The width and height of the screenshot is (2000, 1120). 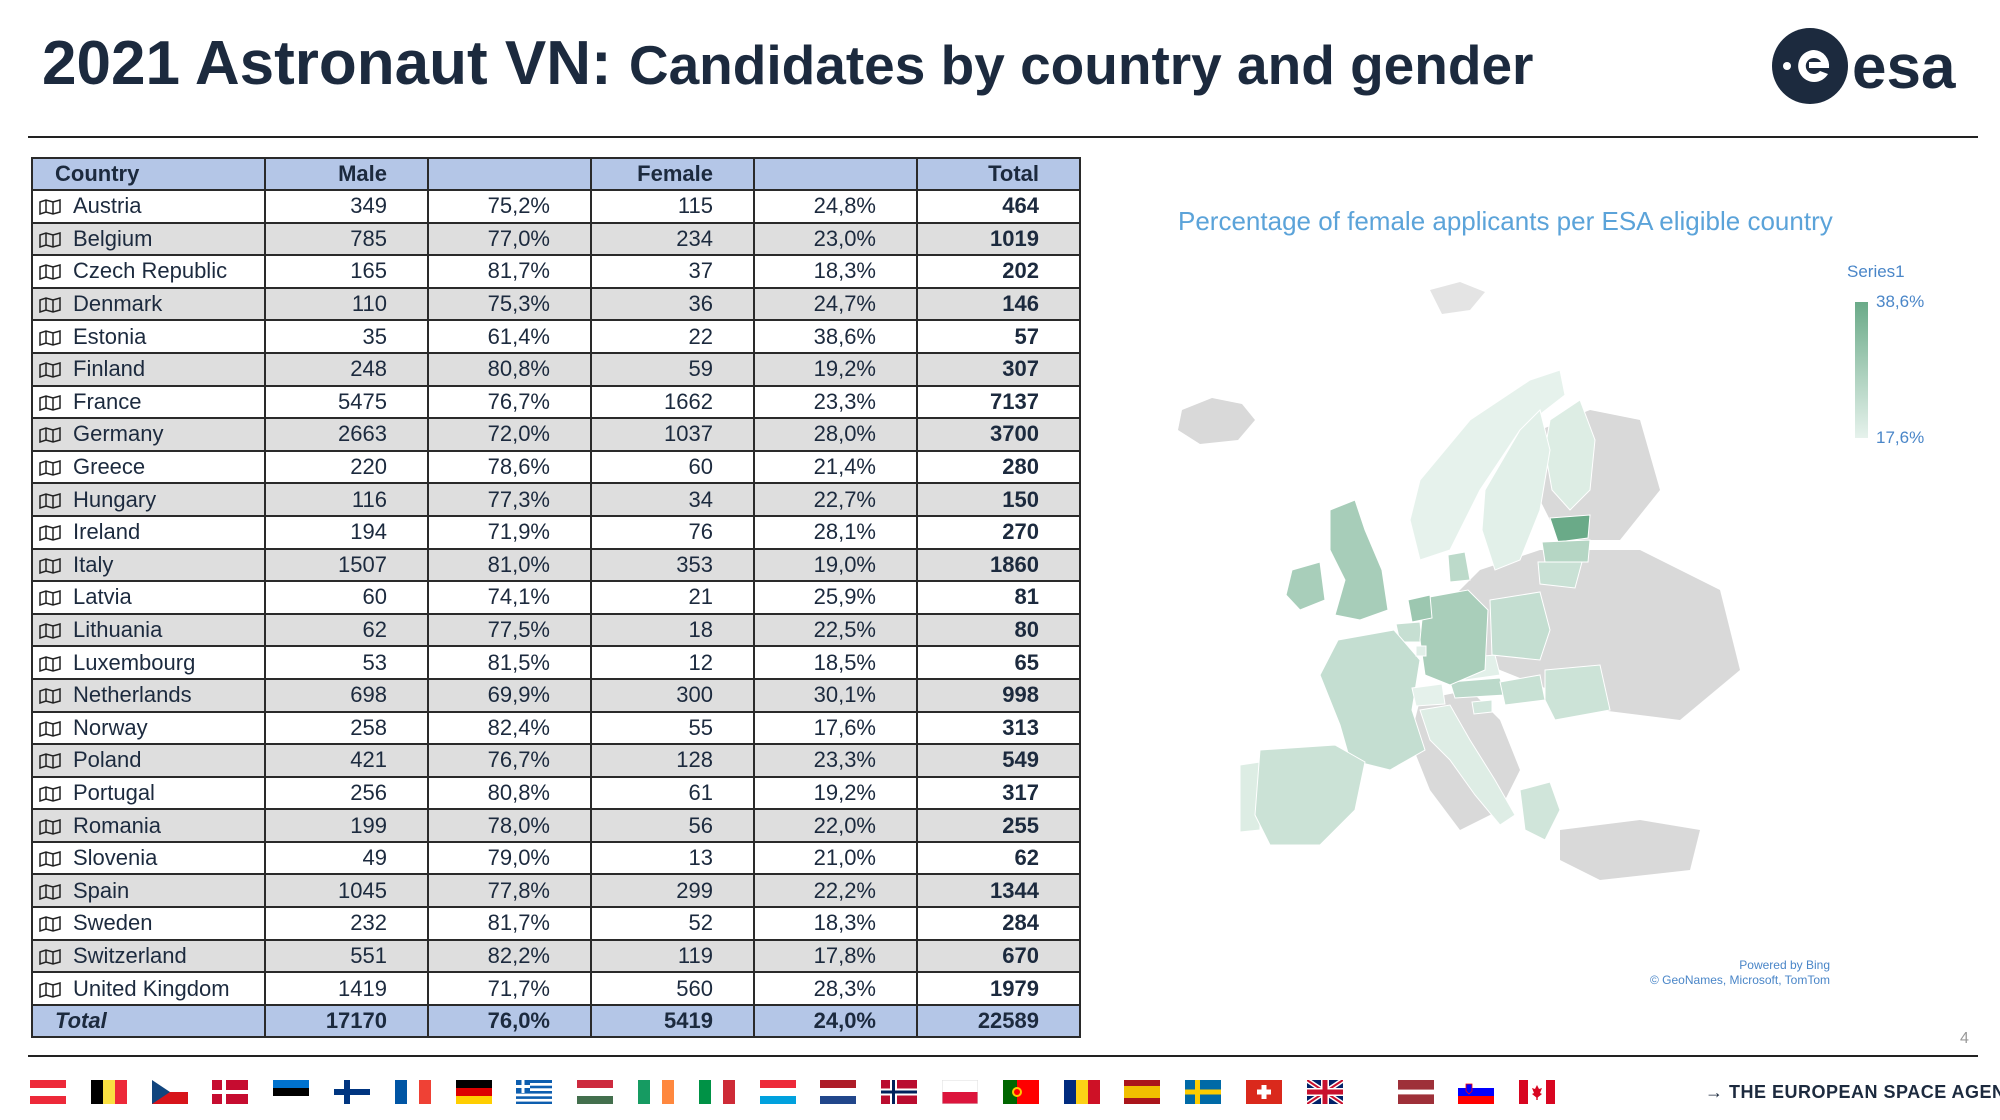 What do you see at coordinates (672, 304) in the screenshot?
I see `cell-female: 36` at bounding box center [672, 304].